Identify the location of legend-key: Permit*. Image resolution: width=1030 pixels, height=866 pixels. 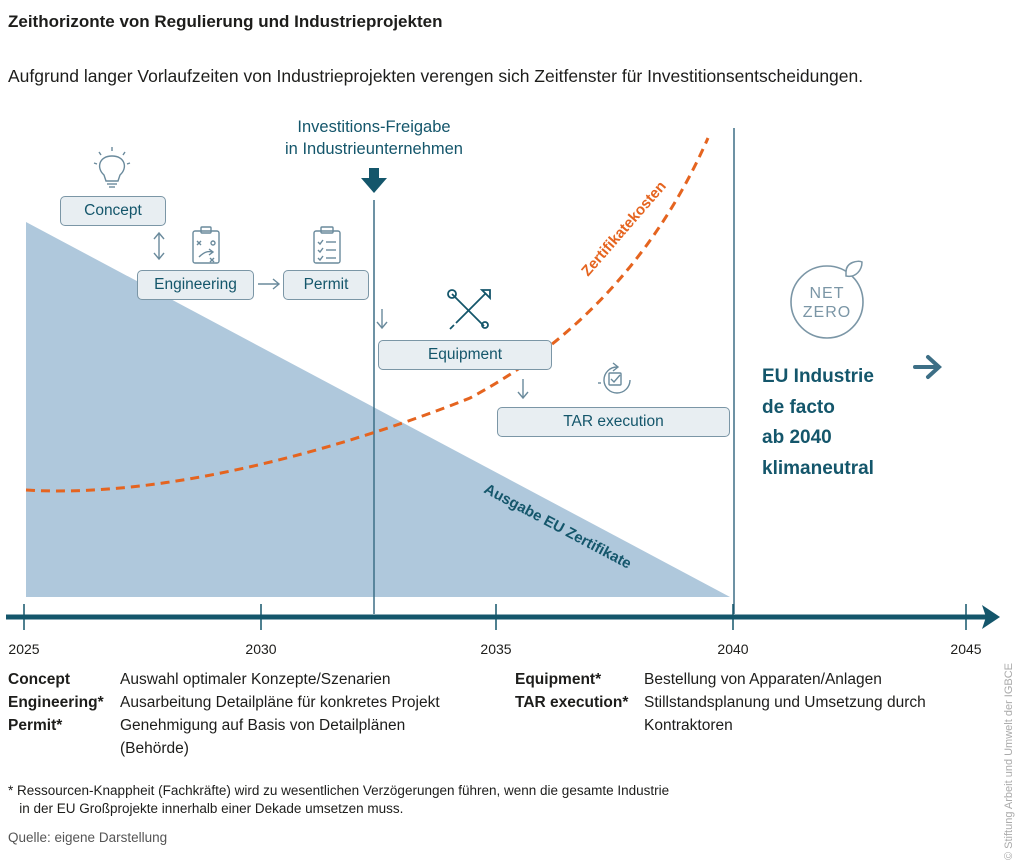
(35, 725).